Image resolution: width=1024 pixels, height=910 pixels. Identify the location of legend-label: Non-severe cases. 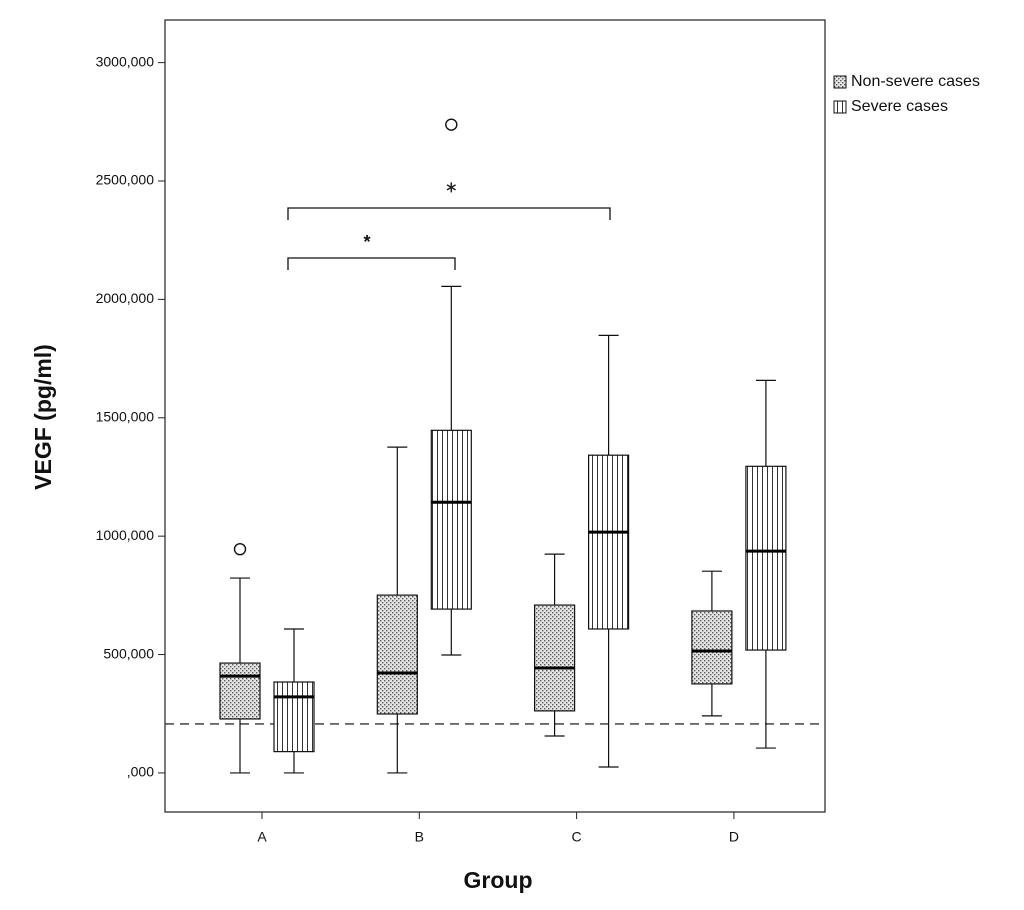
(915, 81).